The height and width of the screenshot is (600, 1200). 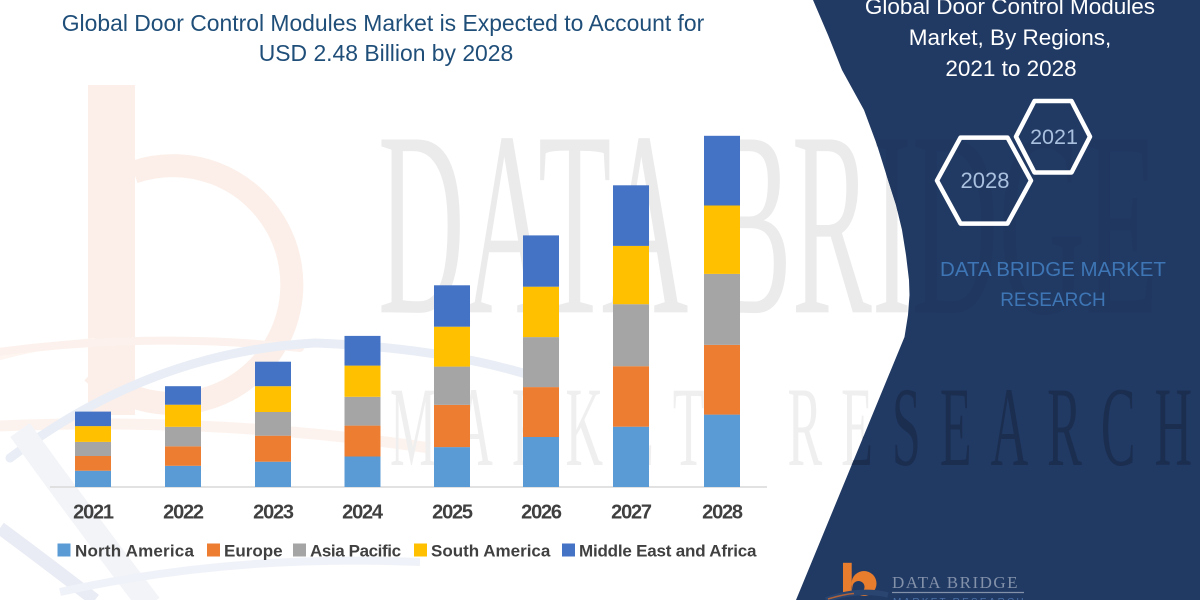 What do you see at coordinates (452, 513) in the screenshot?
I see `svg-text: 2025` at bounding box center [452, 513].